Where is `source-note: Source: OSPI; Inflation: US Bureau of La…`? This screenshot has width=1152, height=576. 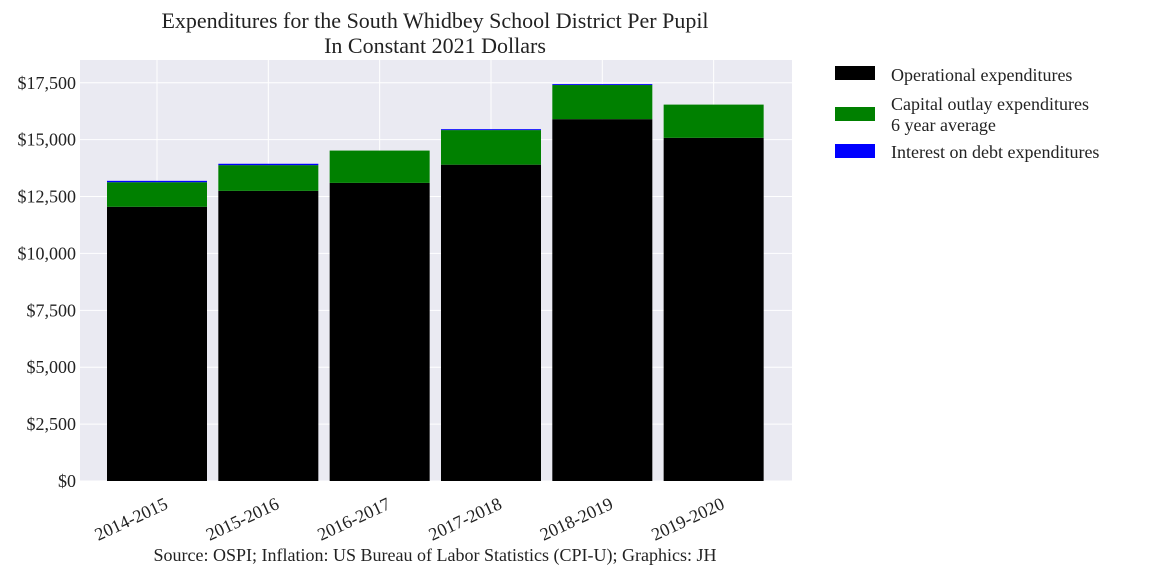 source-note: Source: OSPI; Inflation: US Bureau of La… is located at coordinates (435, 555).